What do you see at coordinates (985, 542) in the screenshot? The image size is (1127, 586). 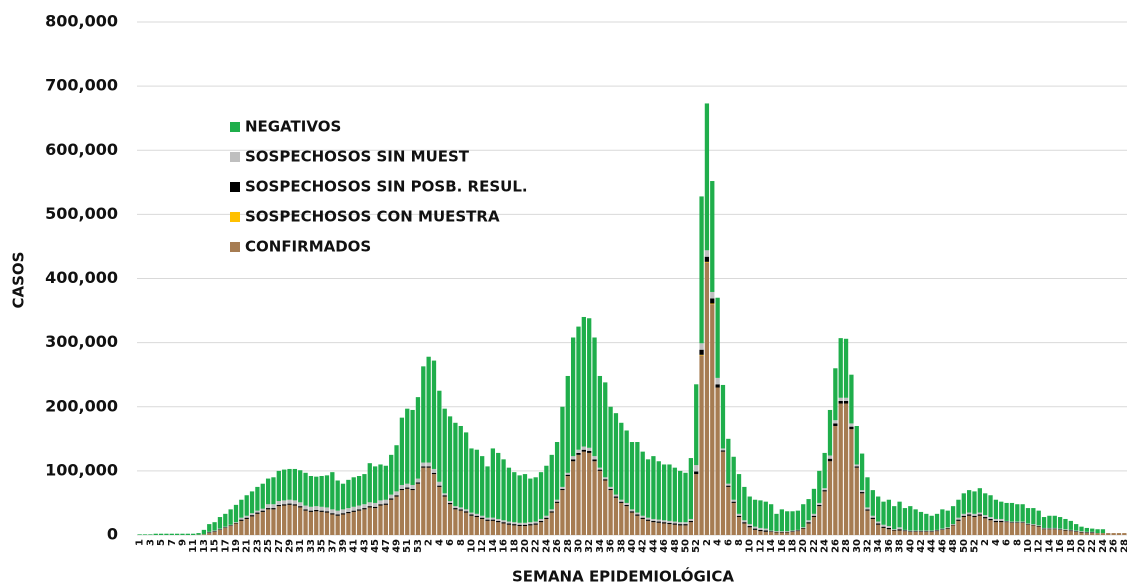 I see `x-tick-label: 2` at bounding box center [985, 542].